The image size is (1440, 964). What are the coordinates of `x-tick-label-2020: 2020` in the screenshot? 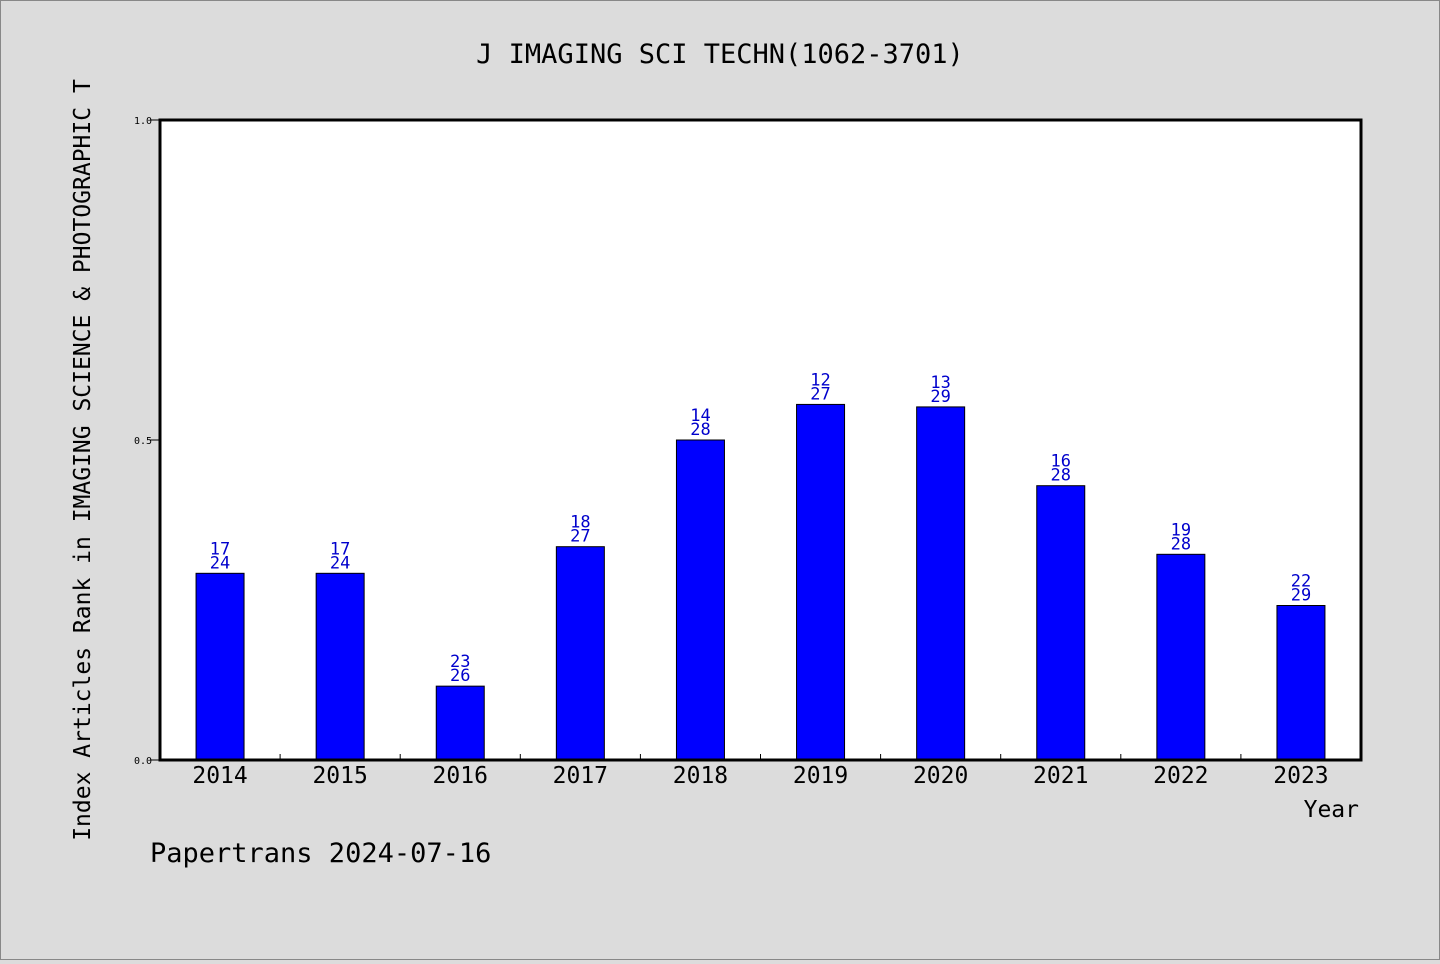 It's located at (940, 776).